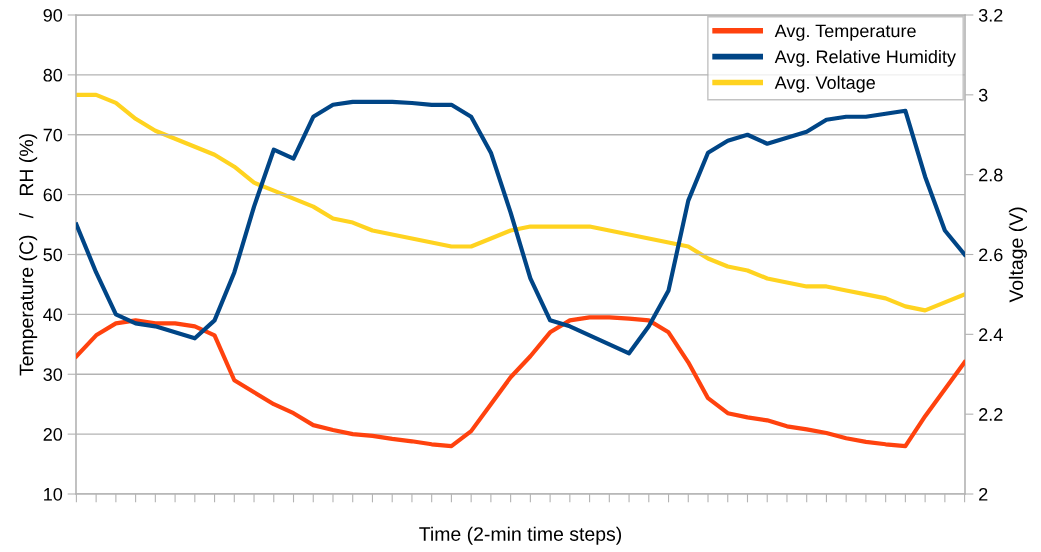 This screenshot has height=552, width=1041. Describe the element at coordinates (865, 58) in the screenshot. I see `legend-label: Avg. Relative Humidity` at that location.